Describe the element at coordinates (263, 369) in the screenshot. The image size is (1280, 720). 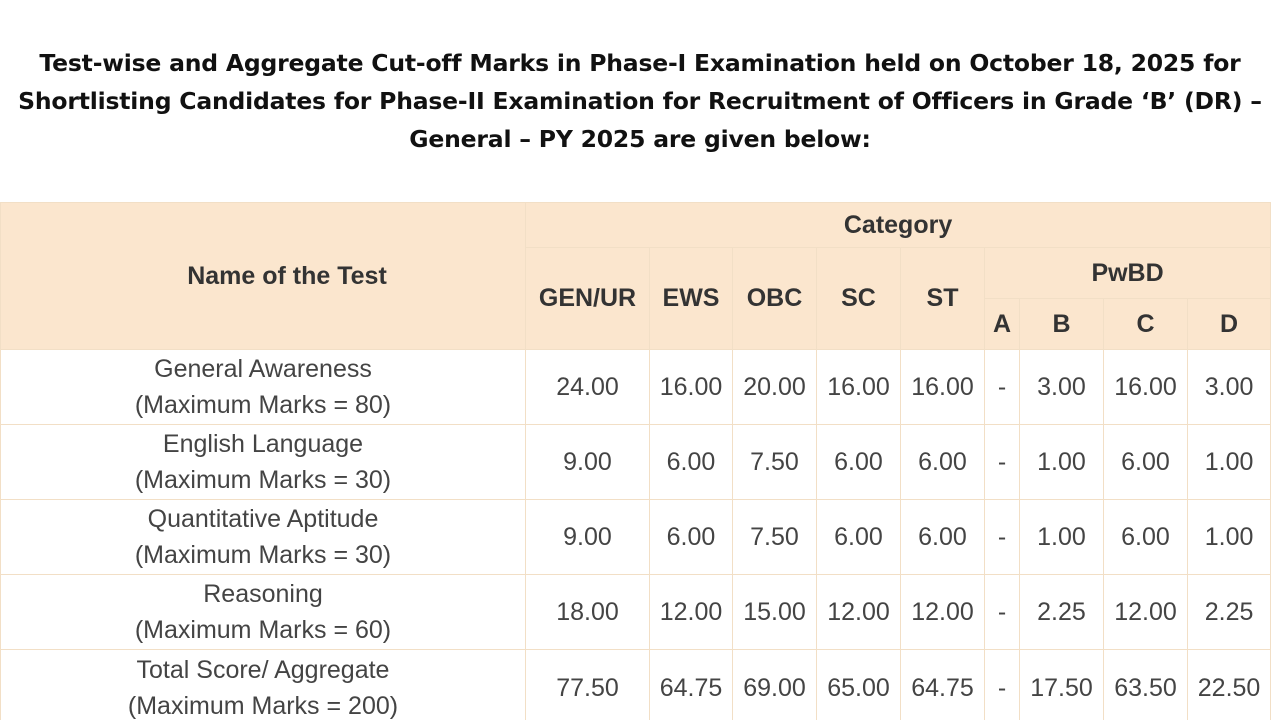
I see `test-name: General Awareness` at that location.